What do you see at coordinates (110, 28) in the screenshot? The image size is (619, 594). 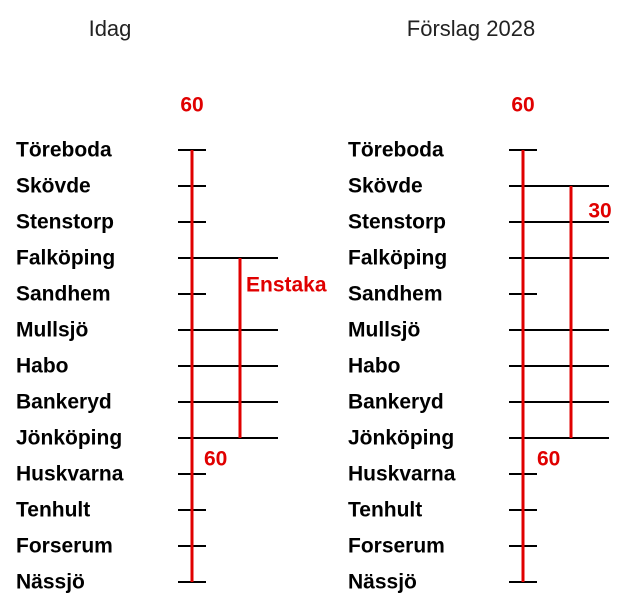 I see `panel-heading: Idag` at bounding box center [110, 28].